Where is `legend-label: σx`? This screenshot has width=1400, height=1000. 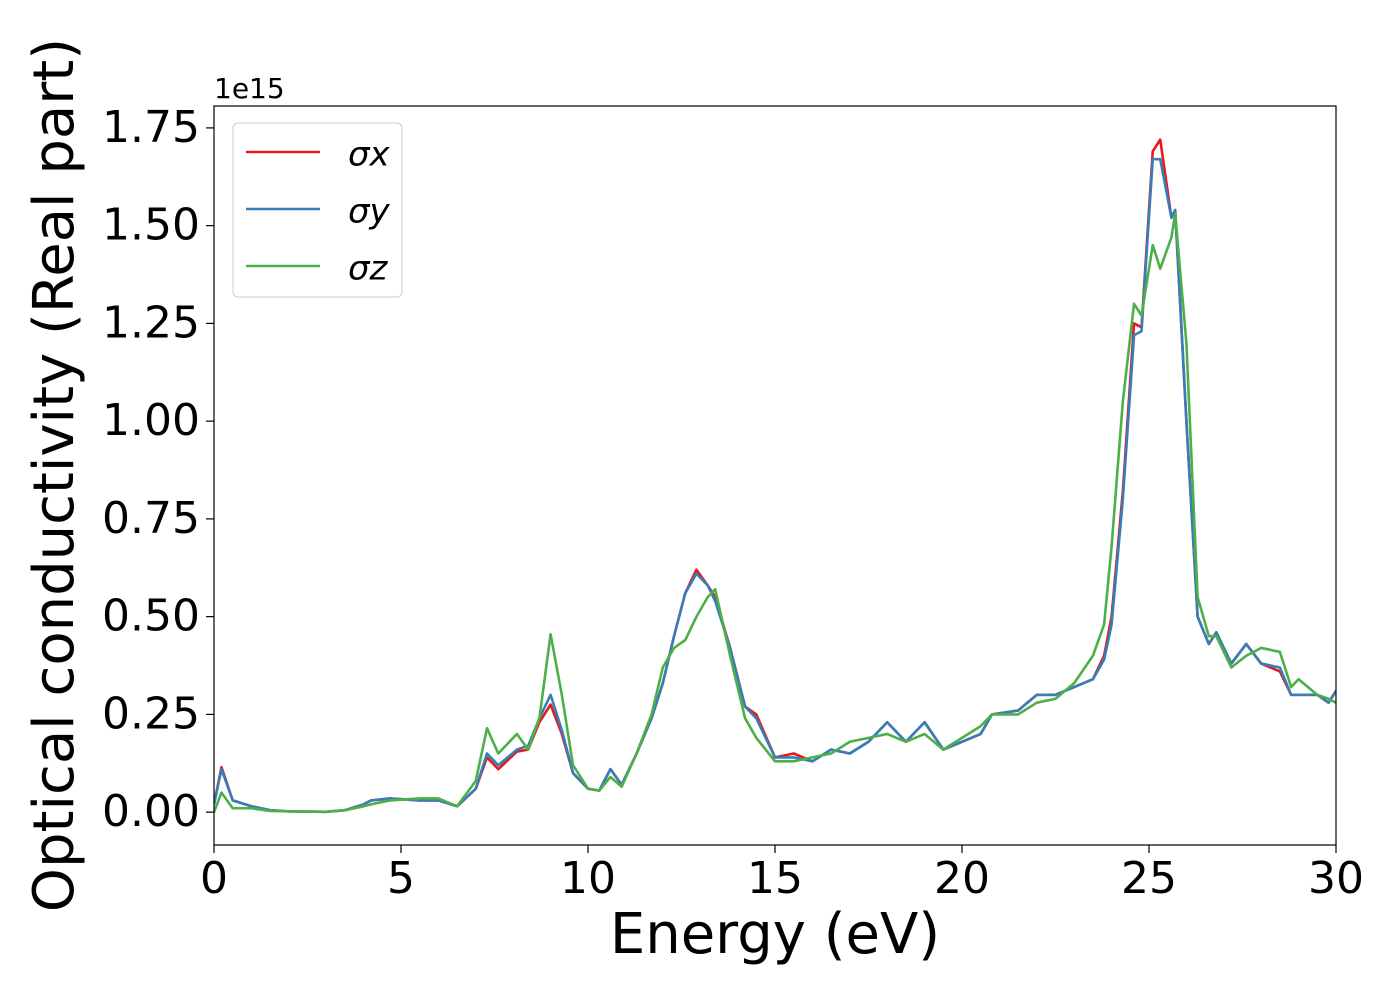
legend-label: σx is located at coordinates (369, 155).